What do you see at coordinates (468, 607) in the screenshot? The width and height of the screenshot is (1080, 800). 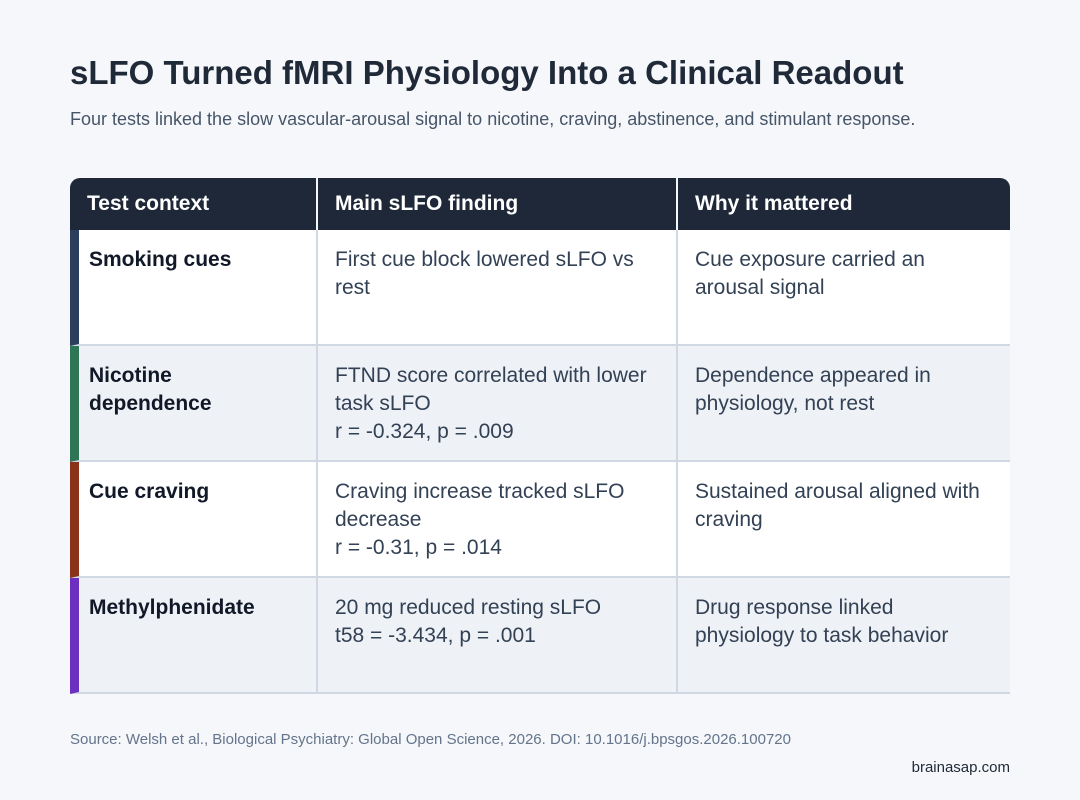 I see `finding: 20 mg reduced resting sLFO` at bounding box center [468, 607].